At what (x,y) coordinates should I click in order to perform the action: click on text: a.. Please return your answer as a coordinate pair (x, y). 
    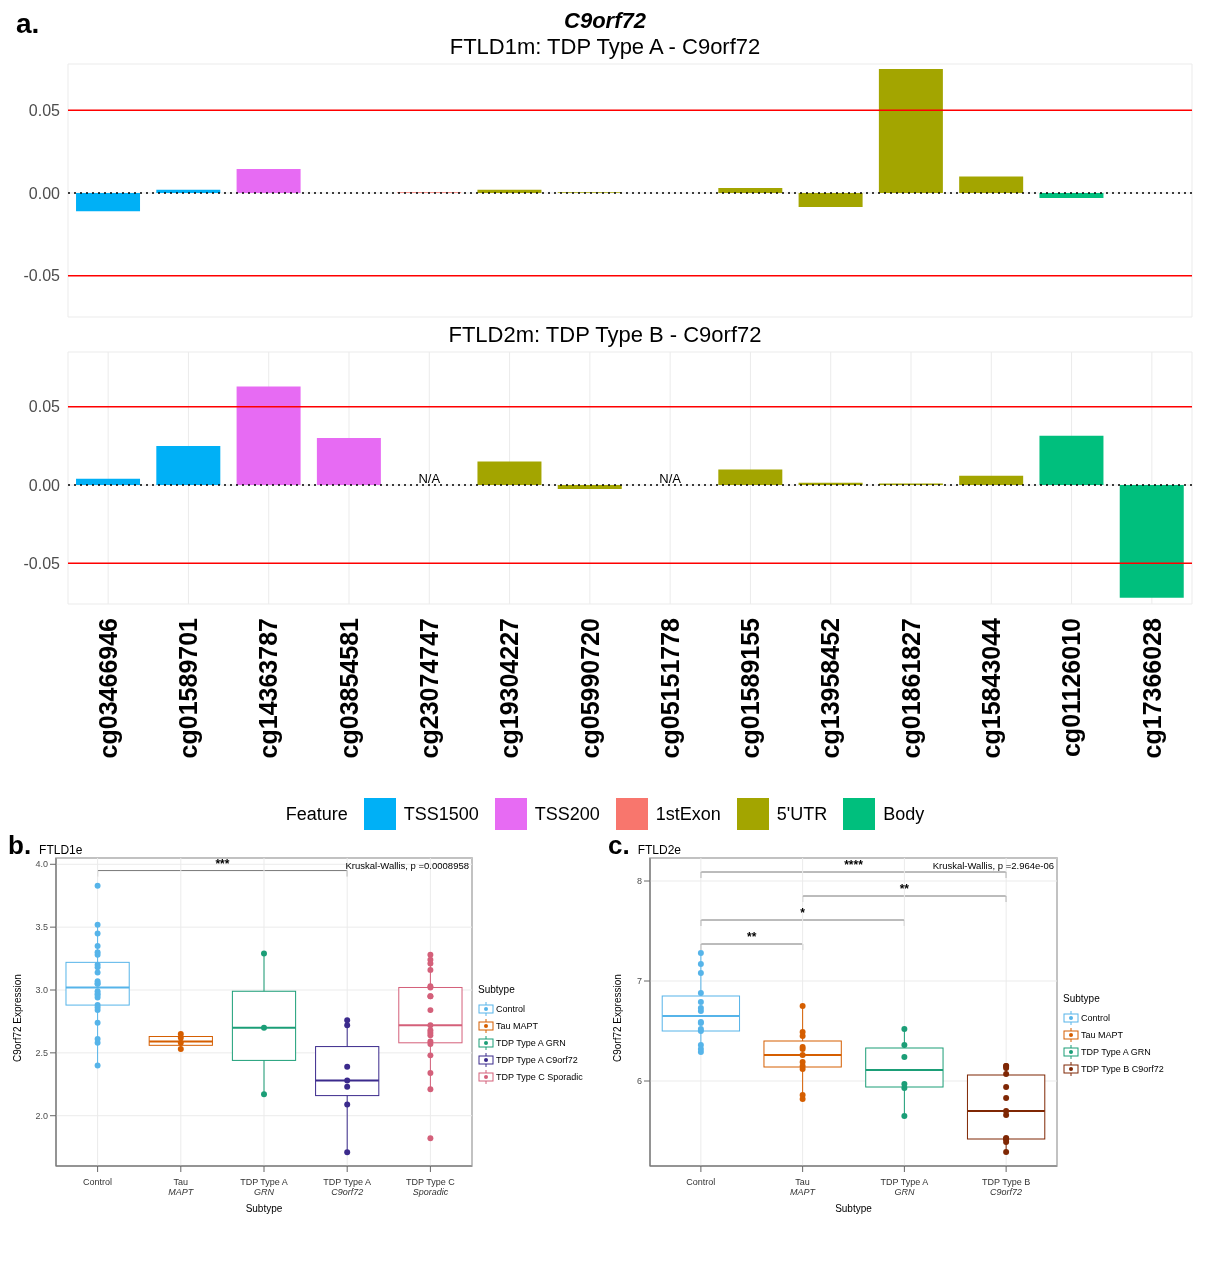
    Looking at the image, I should click on (28, 24).